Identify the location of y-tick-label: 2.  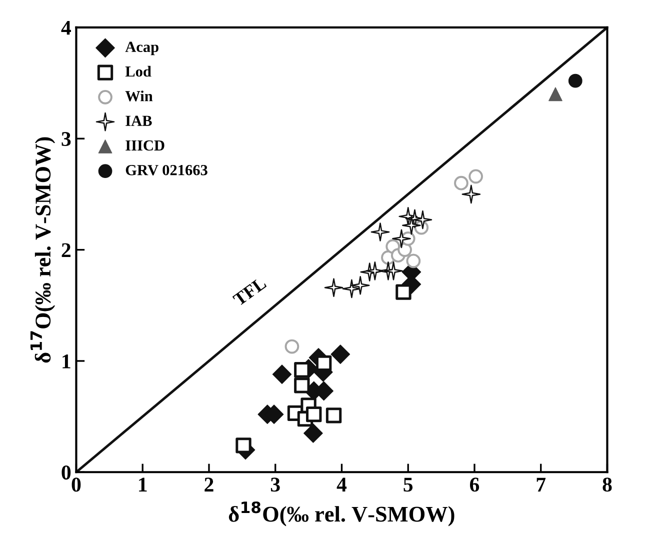
(66, 250).